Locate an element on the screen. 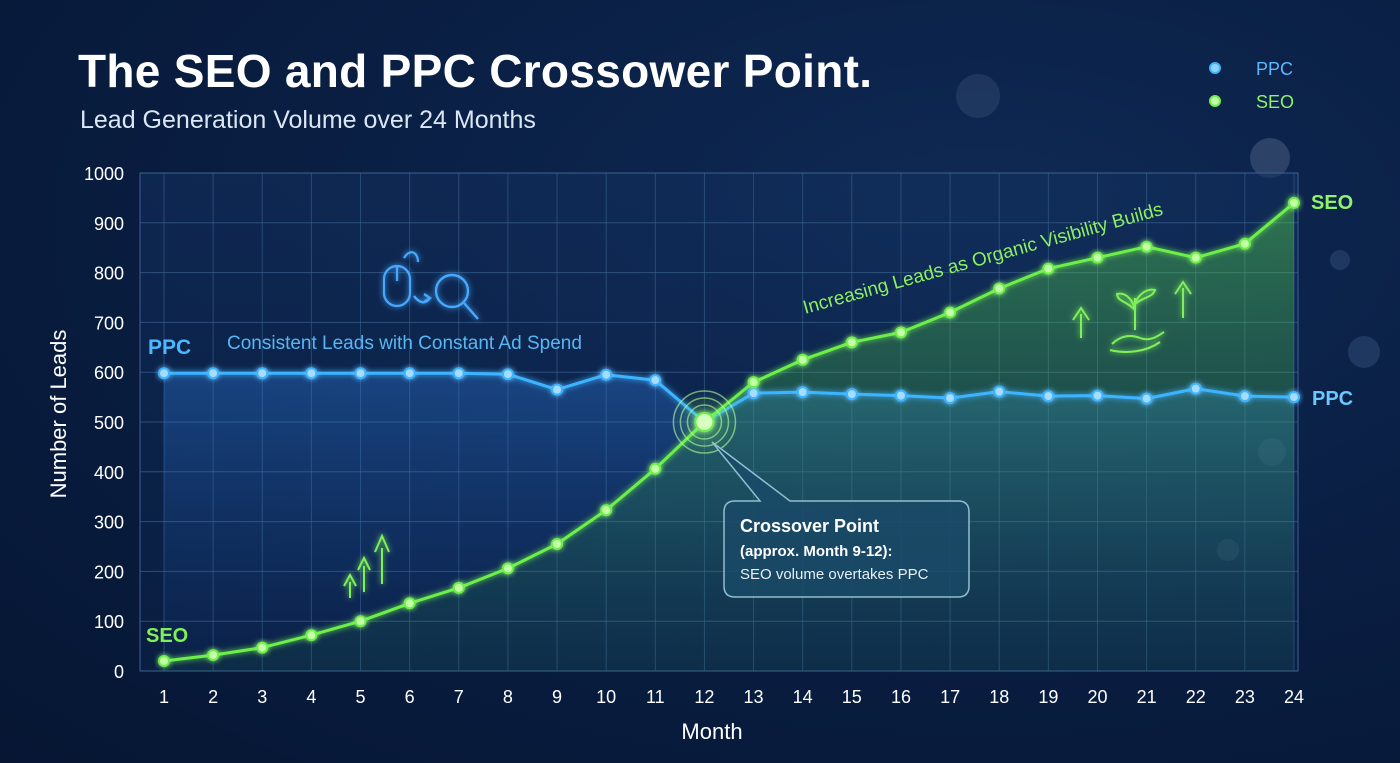 The width and height of the screenshot is (1400, 763). chart-subtitle: Lead Generation Volume over 24 Months is located at coordinates (308, 120).